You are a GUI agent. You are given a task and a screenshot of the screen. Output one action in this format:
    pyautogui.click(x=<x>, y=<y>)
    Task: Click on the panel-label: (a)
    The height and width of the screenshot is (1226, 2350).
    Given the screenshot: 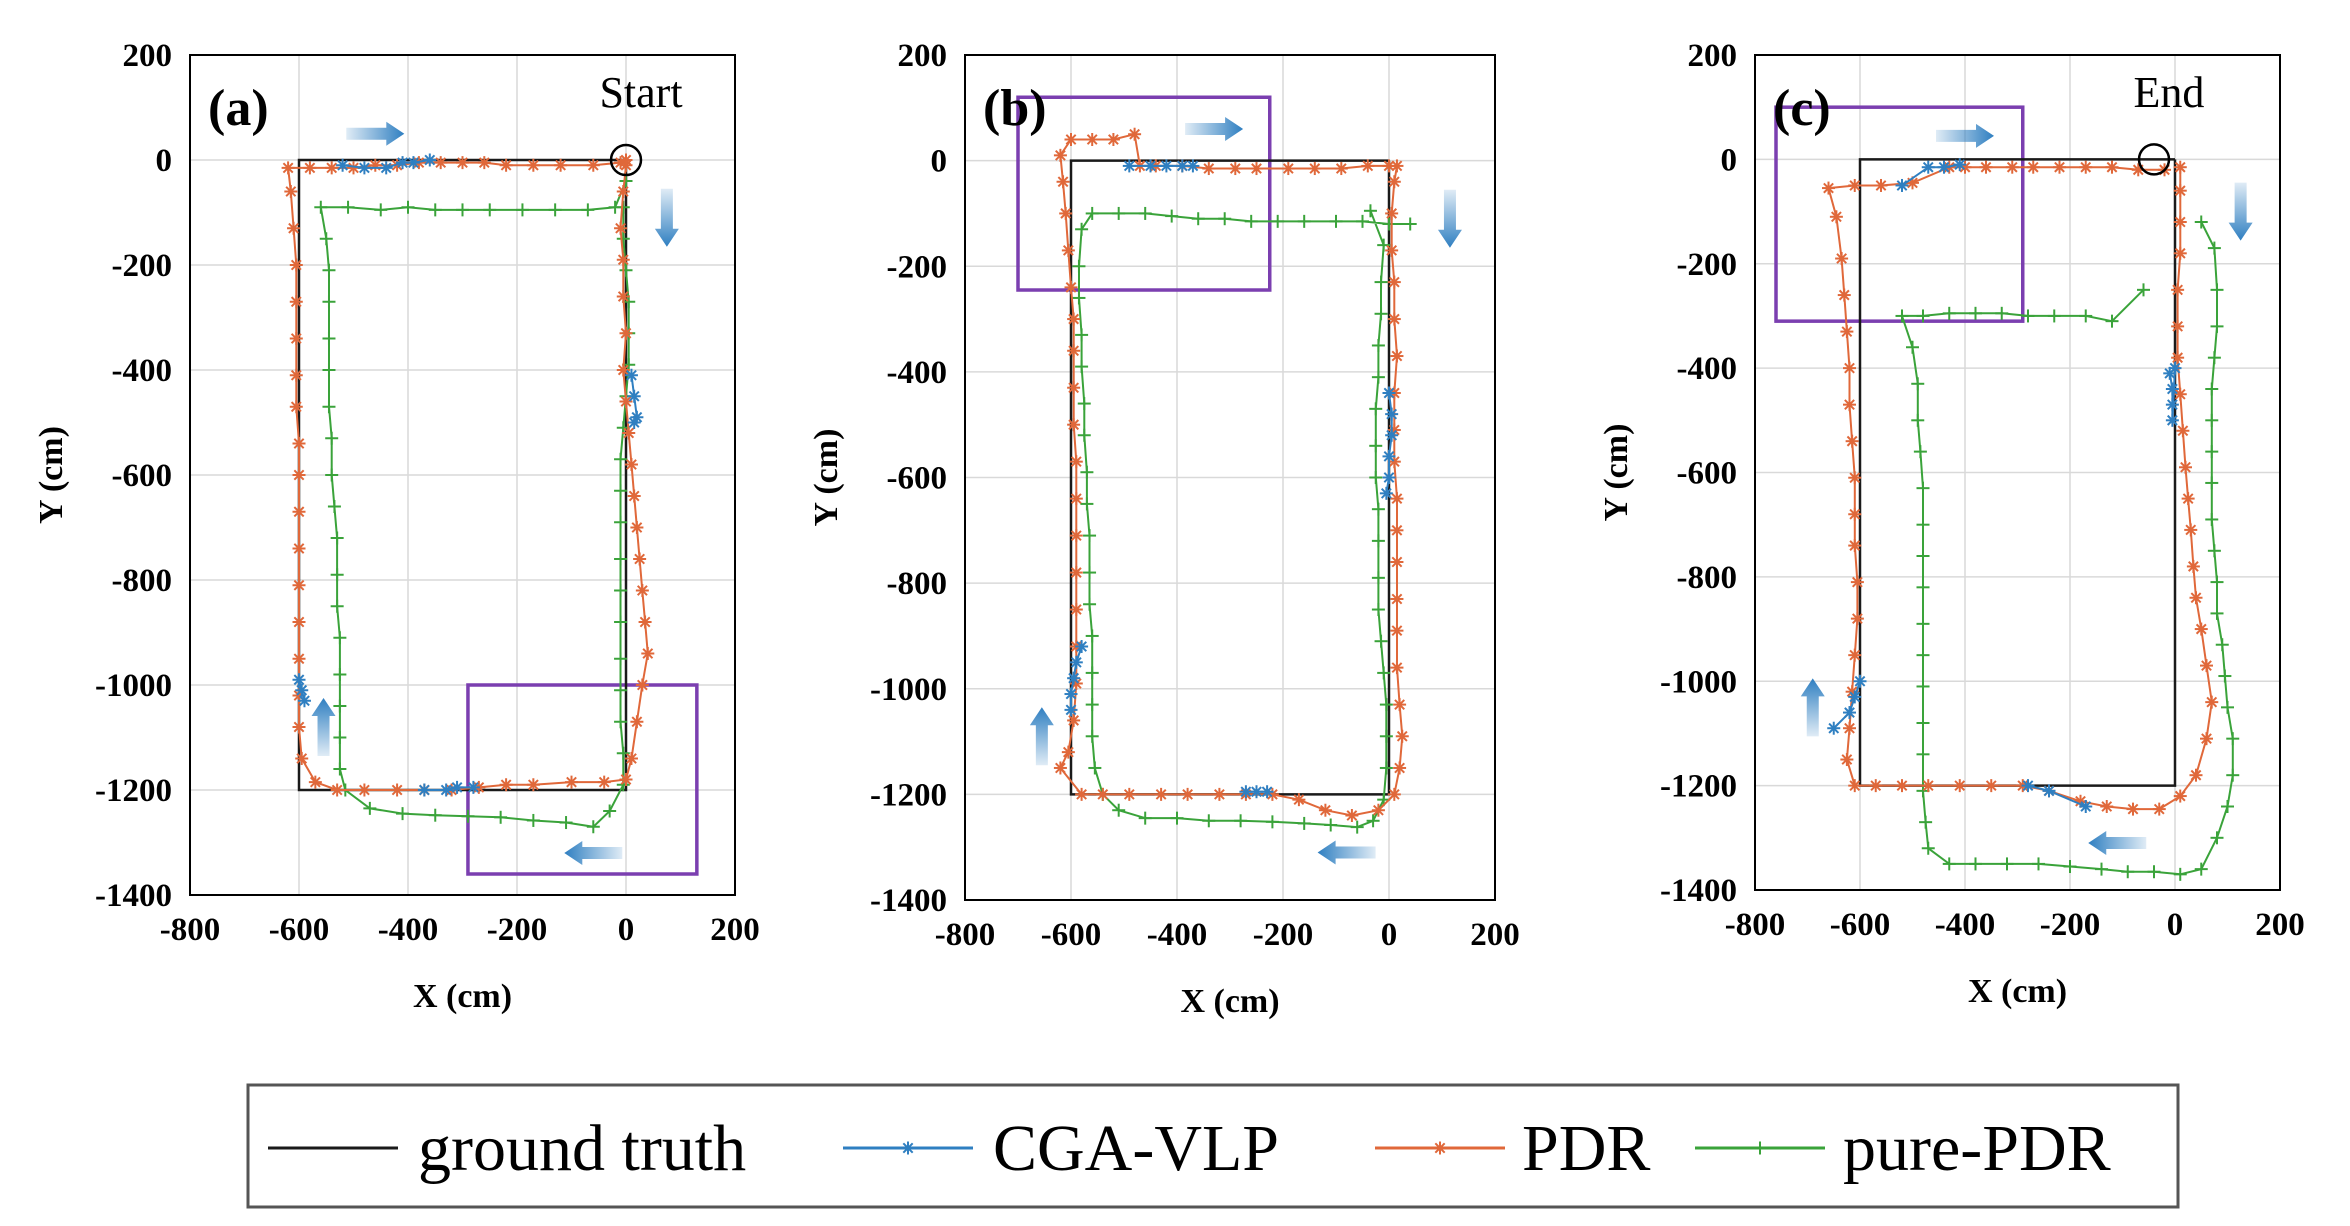 What is the action you would take?
    pyautogui.click(x=238, y=108)
    